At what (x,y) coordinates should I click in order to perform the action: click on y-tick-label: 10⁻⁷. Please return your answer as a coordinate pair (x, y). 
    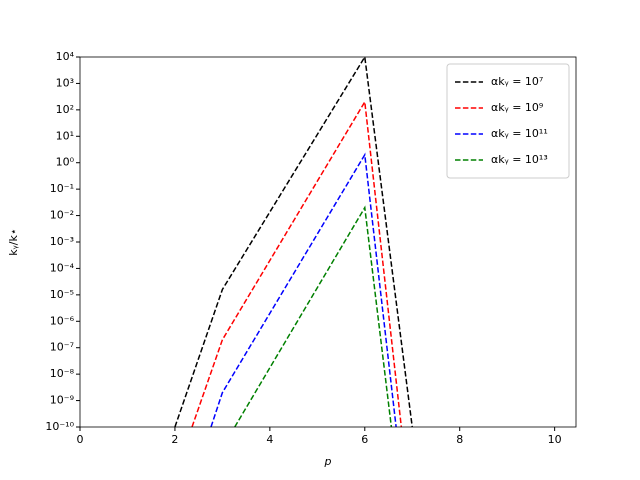
    Looking at the image, I should click on (62, 347).